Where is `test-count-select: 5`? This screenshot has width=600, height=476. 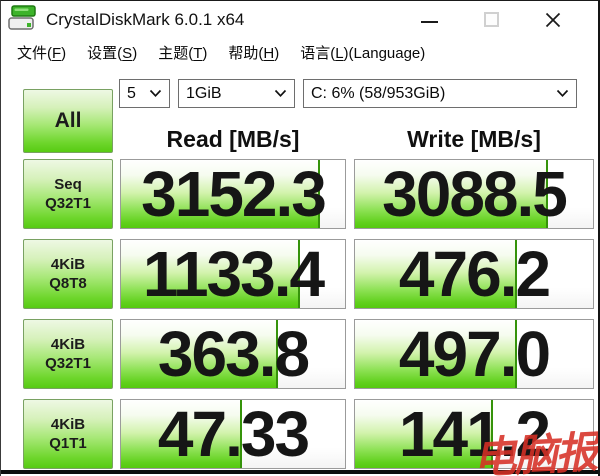
test-count-select: 5 is located at coordinates (144, 93).